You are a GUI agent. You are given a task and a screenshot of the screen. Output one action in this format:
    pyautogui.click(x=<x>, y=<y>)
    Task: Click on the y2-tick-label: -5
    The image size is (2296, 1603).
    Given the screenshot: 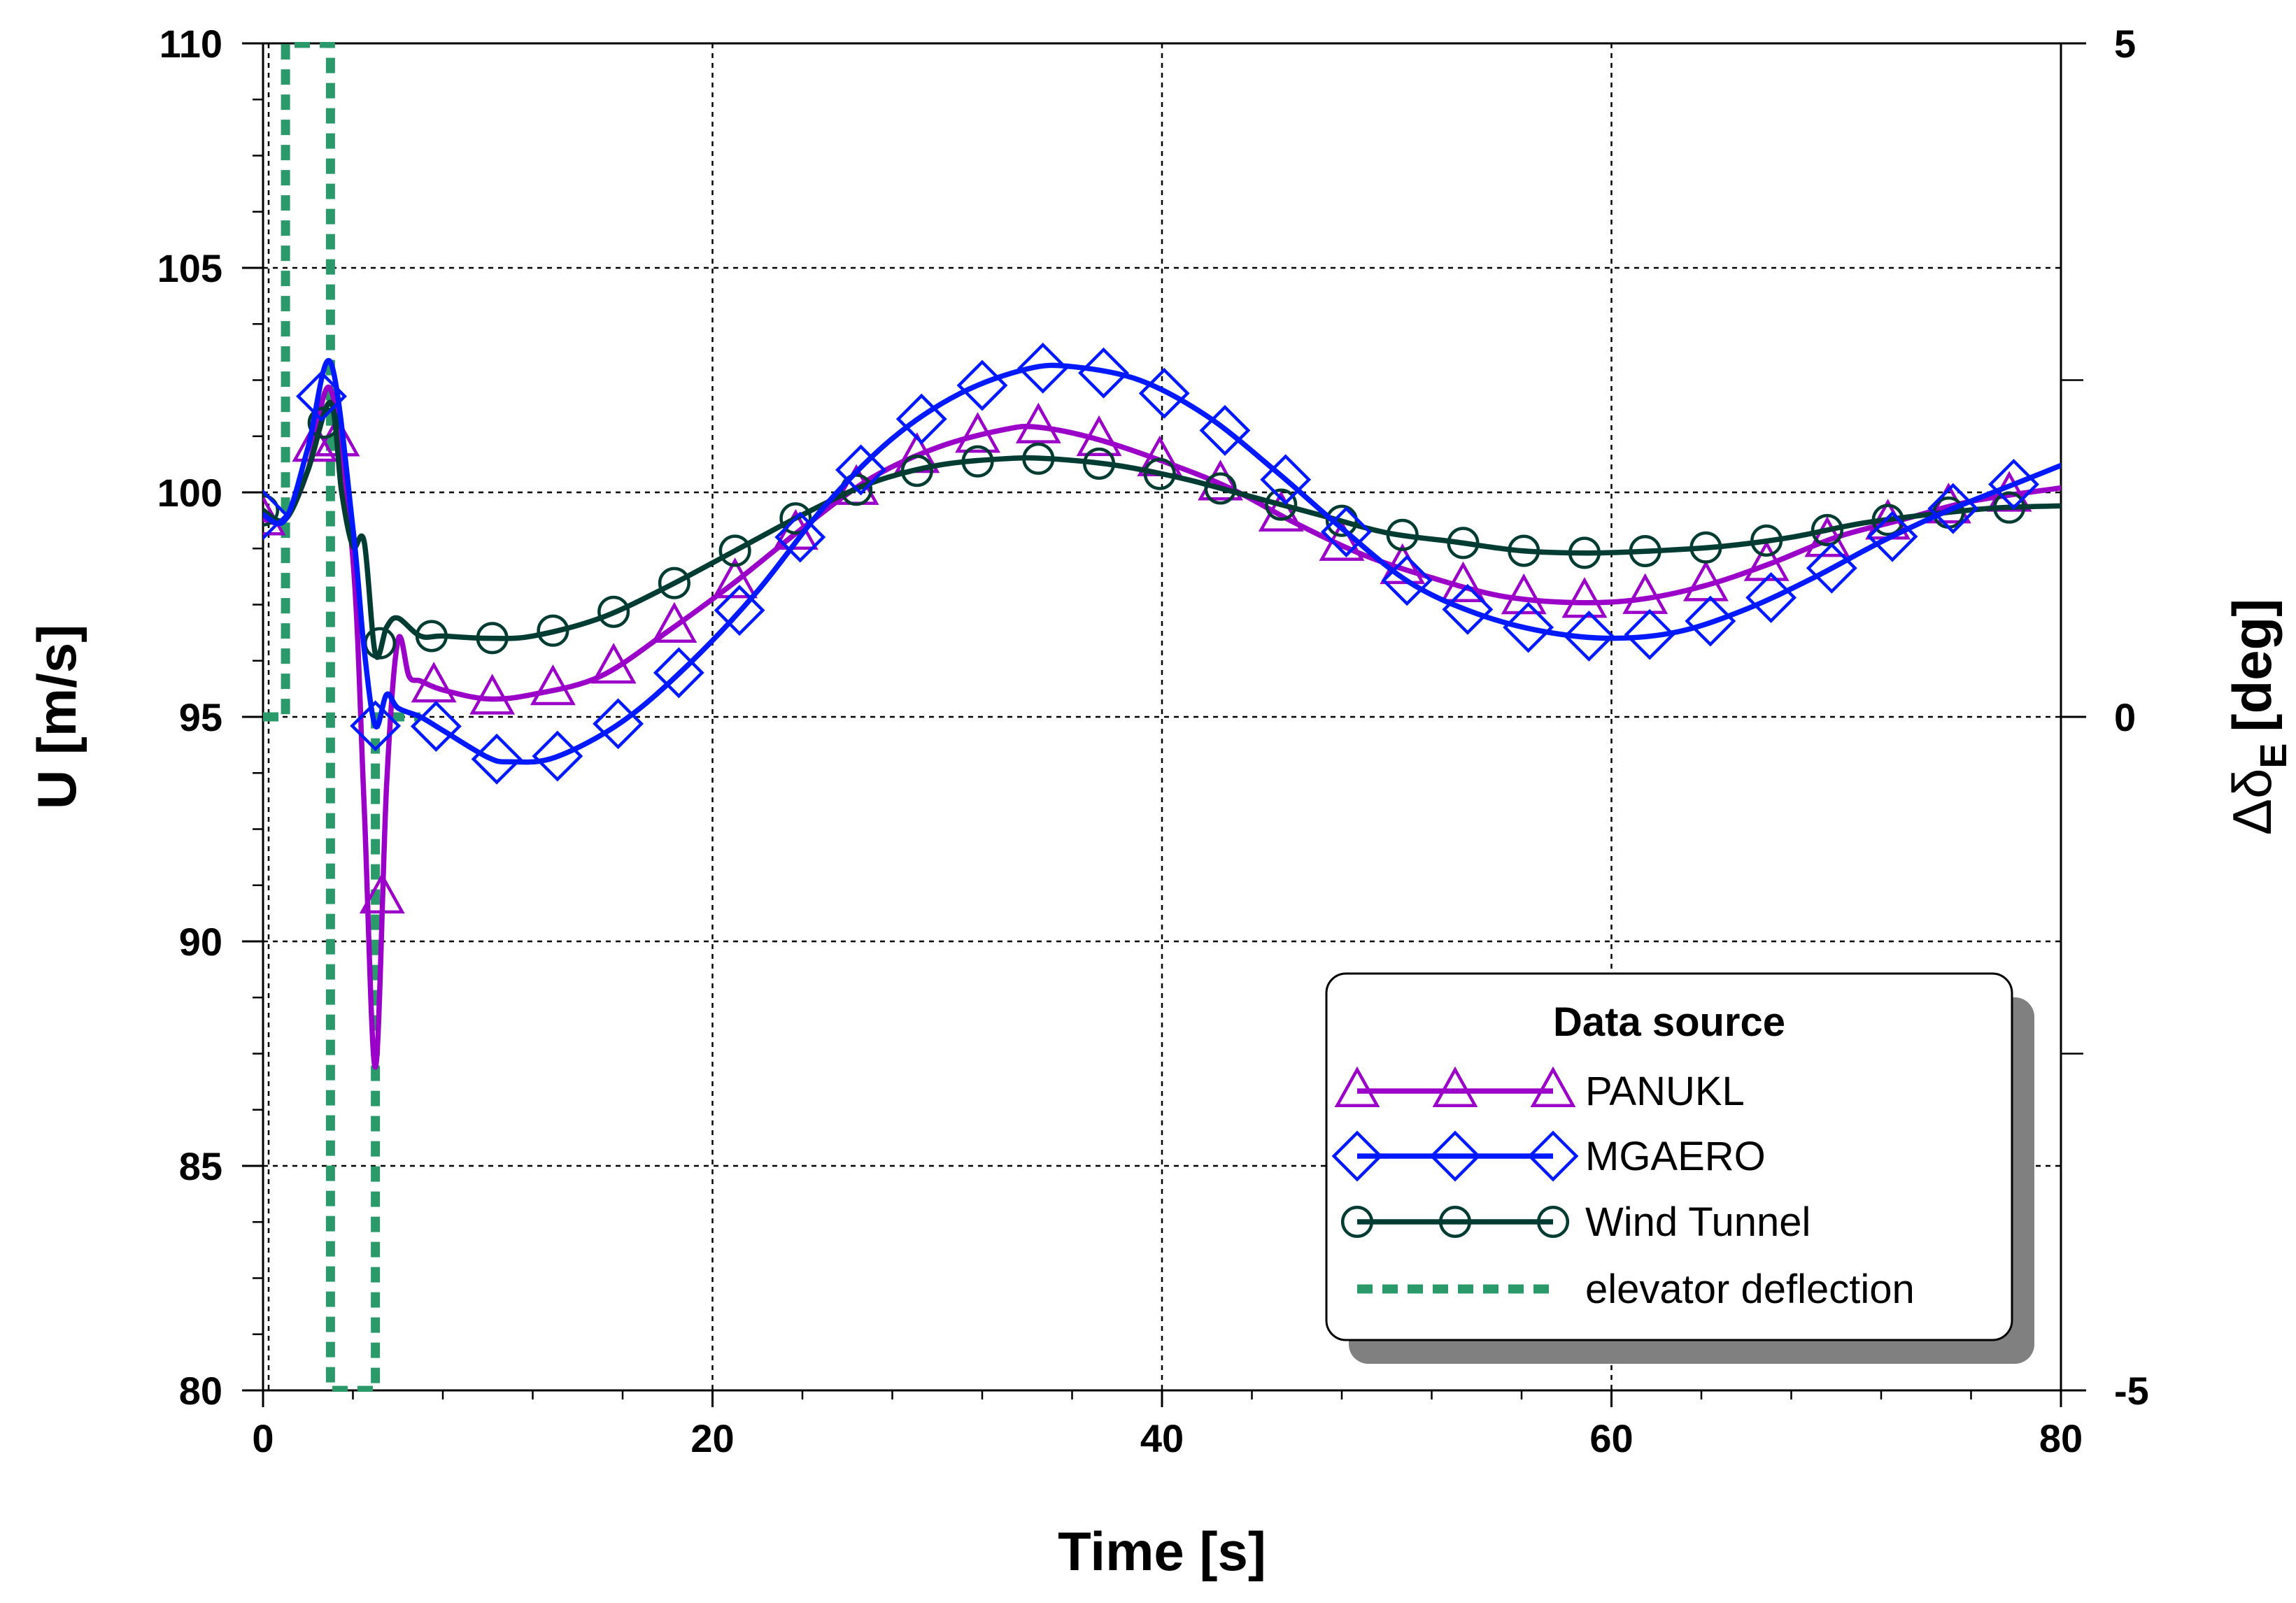 What is the action you would take?
    pyautogui.click(x=2131, y=1391)
    